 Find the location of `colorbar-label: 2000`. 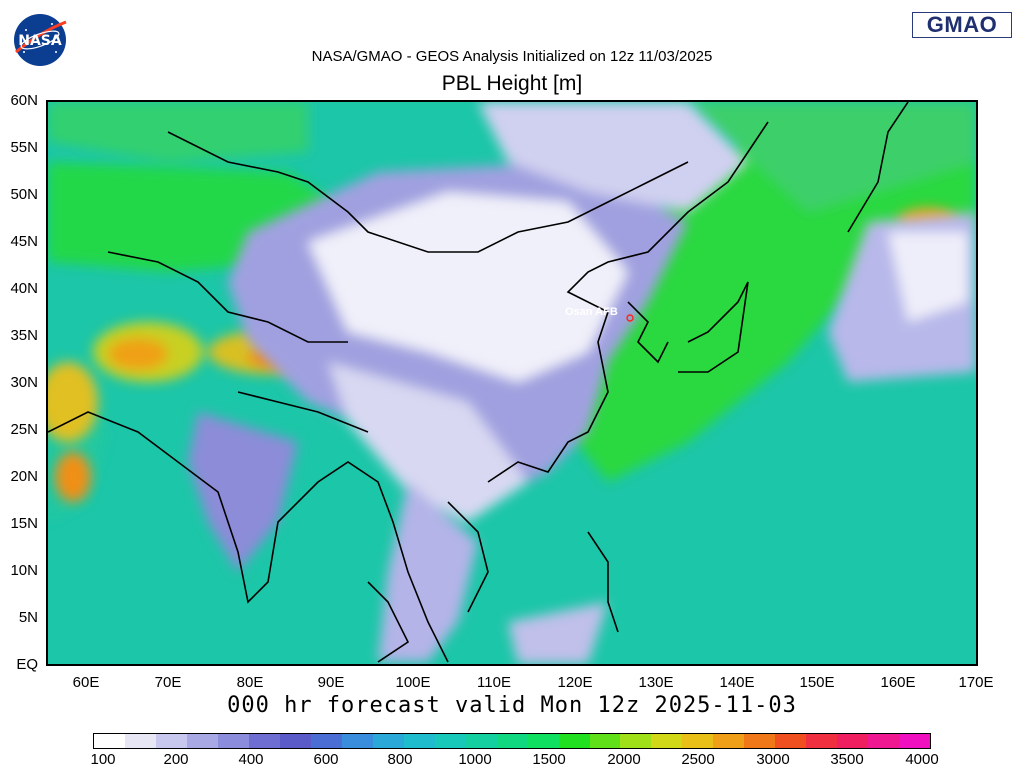

colorbar-label: 2000 is located at coordinates (624, 759).